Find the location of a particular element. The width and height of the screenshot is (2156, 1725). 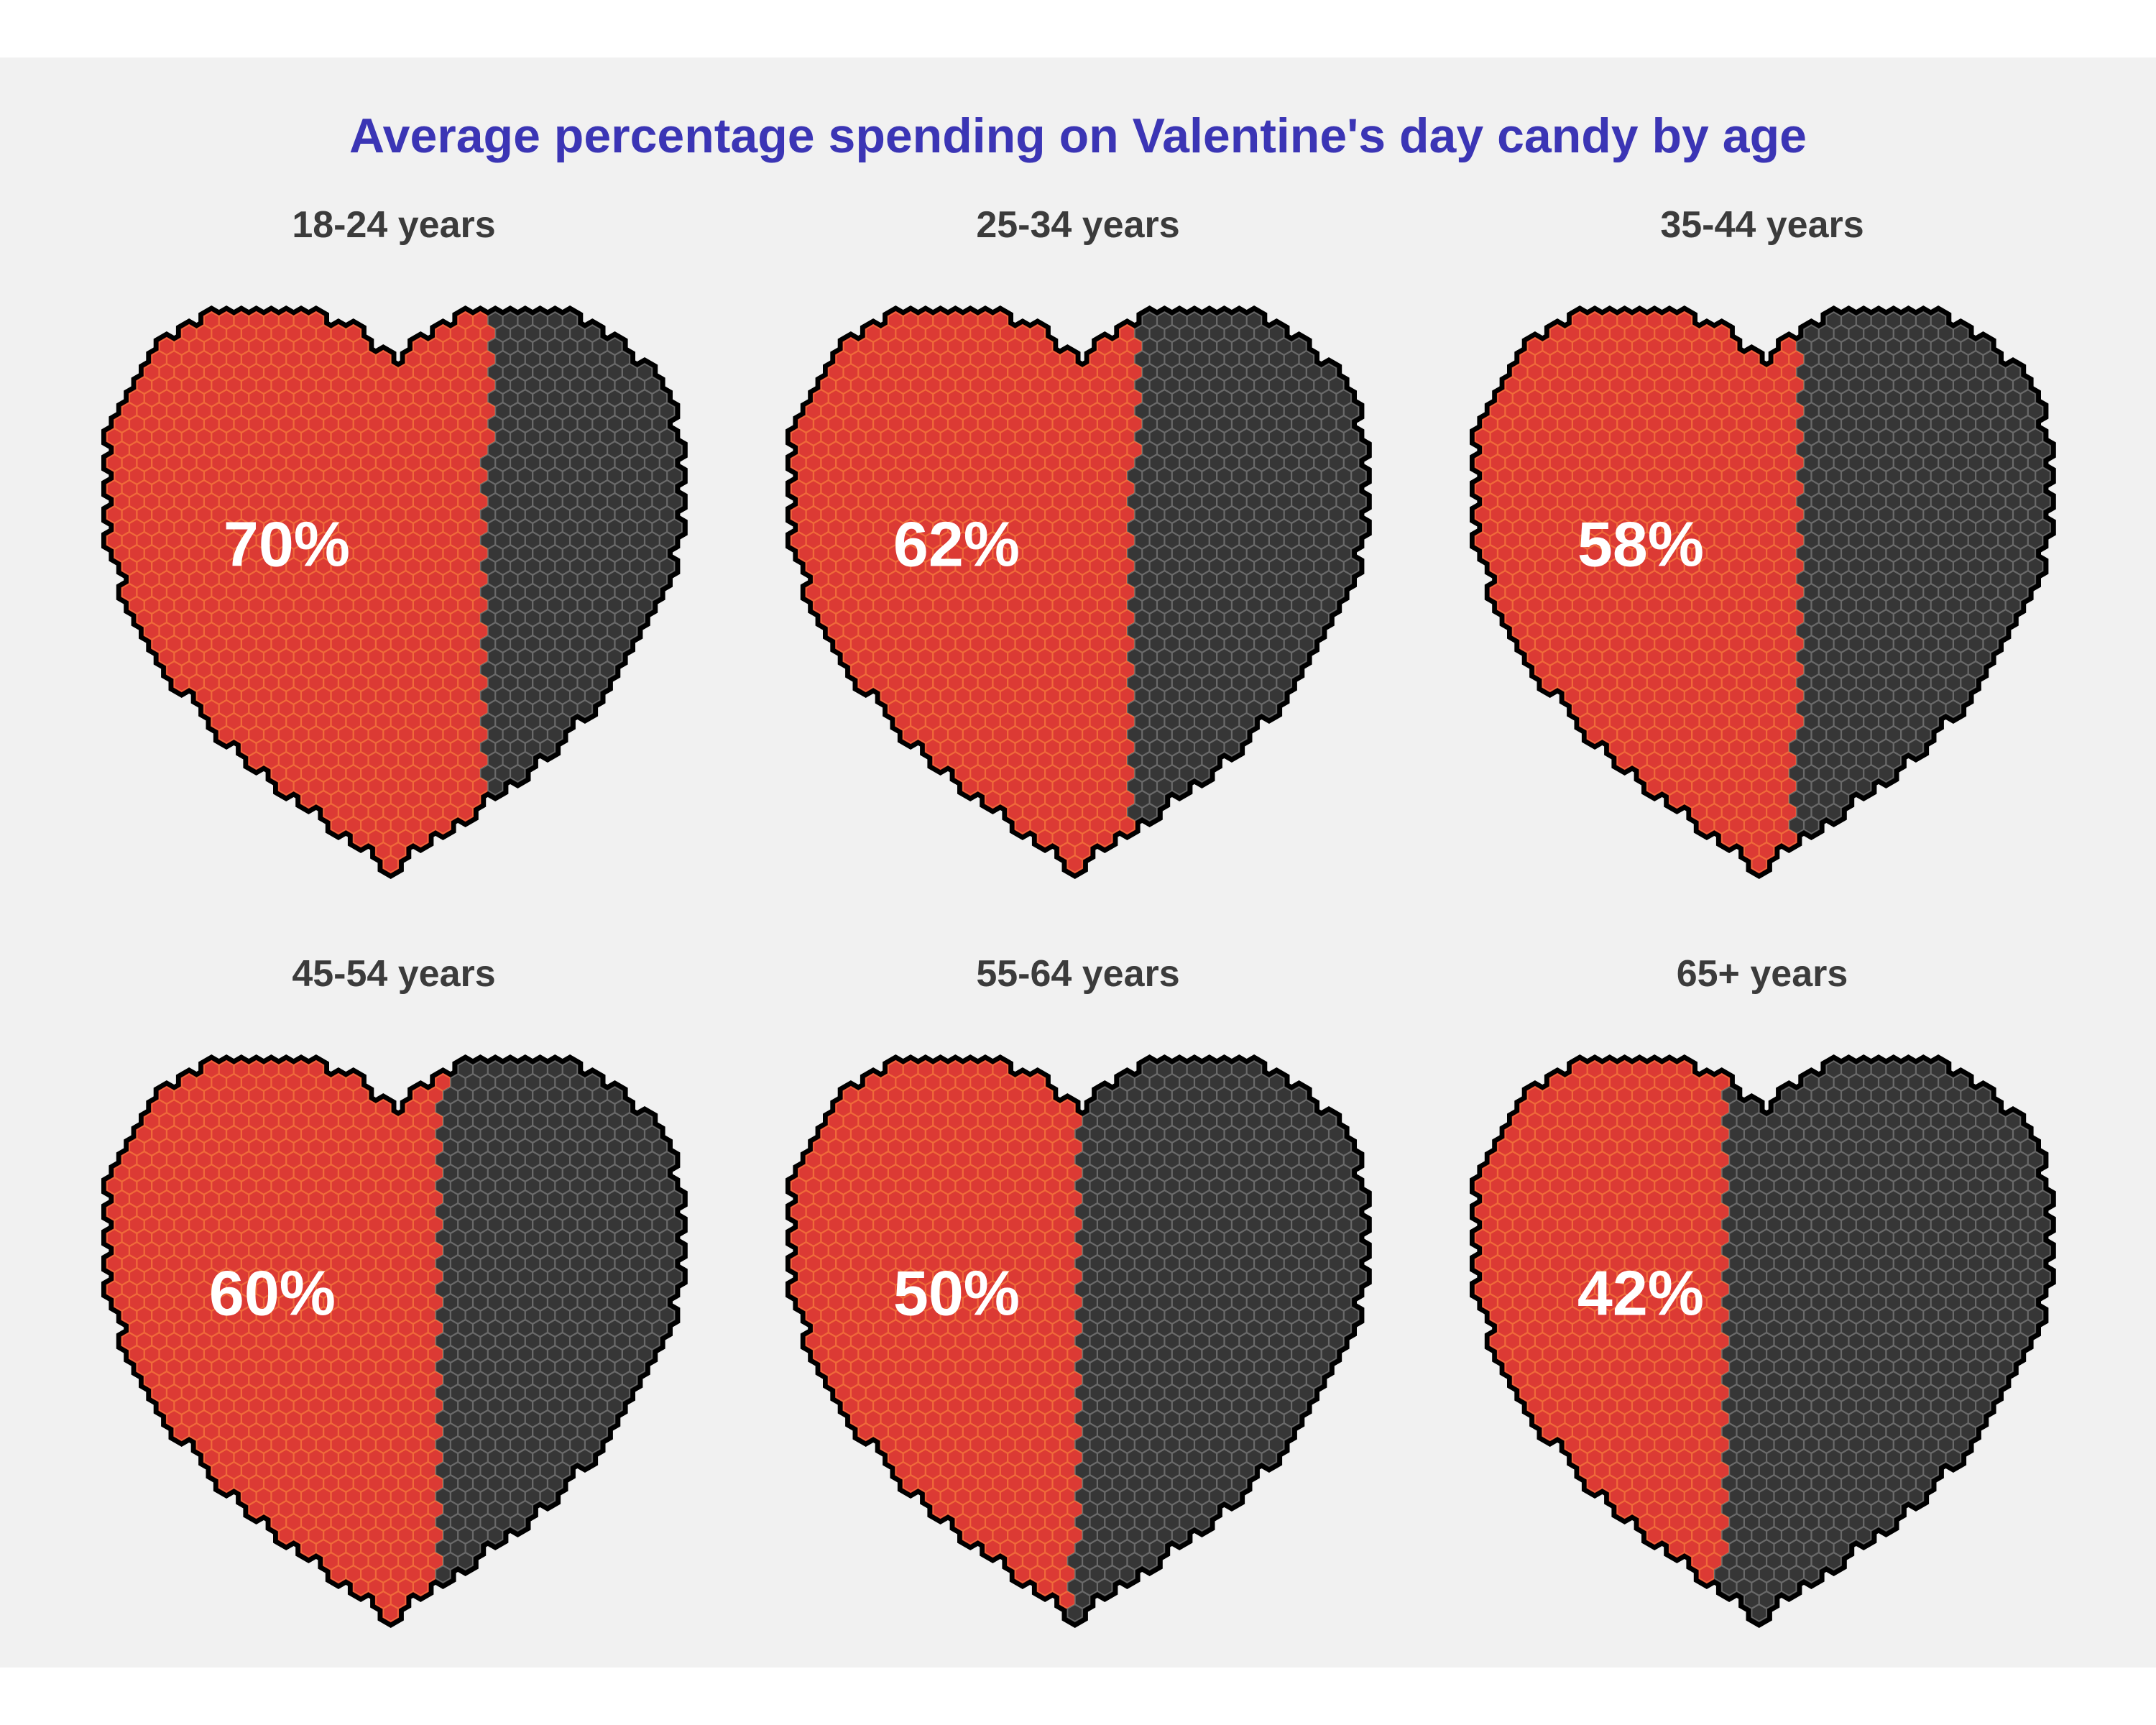

facet-label: 45-54 years is located at coordinates (394, 974).